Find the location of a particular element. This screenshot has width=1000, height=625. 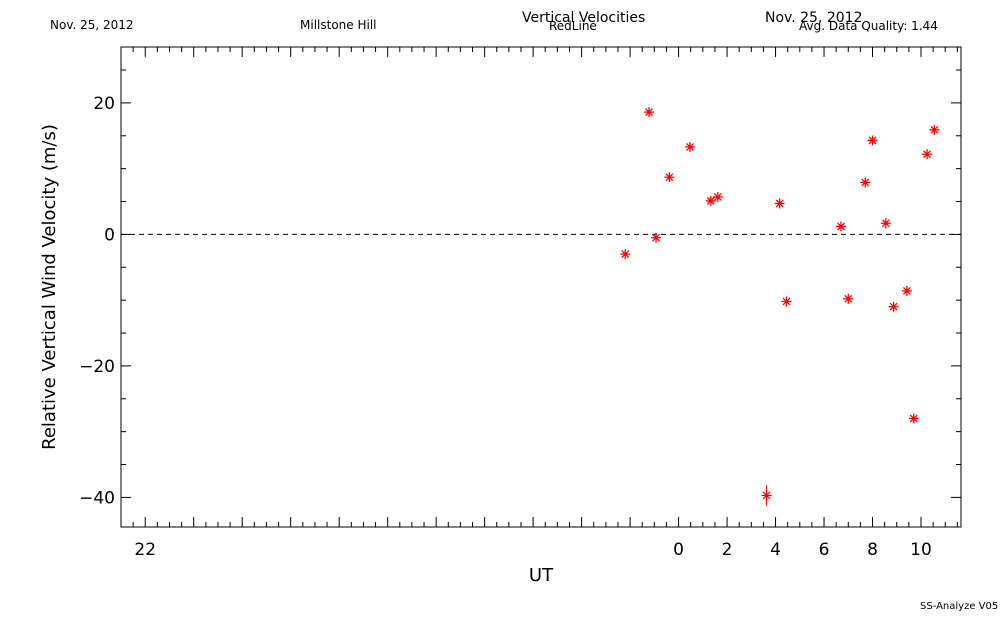

chart-title: Vertical Velocities is located at coordinates (584, 18).